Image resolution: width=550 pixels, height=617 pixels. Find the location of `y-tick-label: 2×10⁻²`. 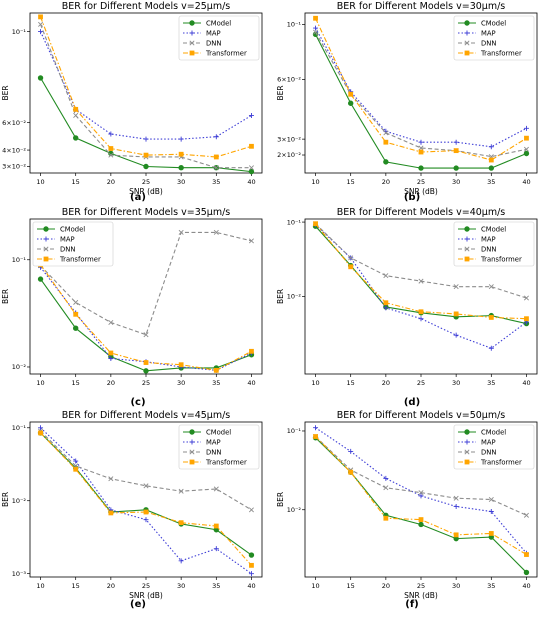

y-tick-label: 2×10⁻² is located at coordinates (289, 155).